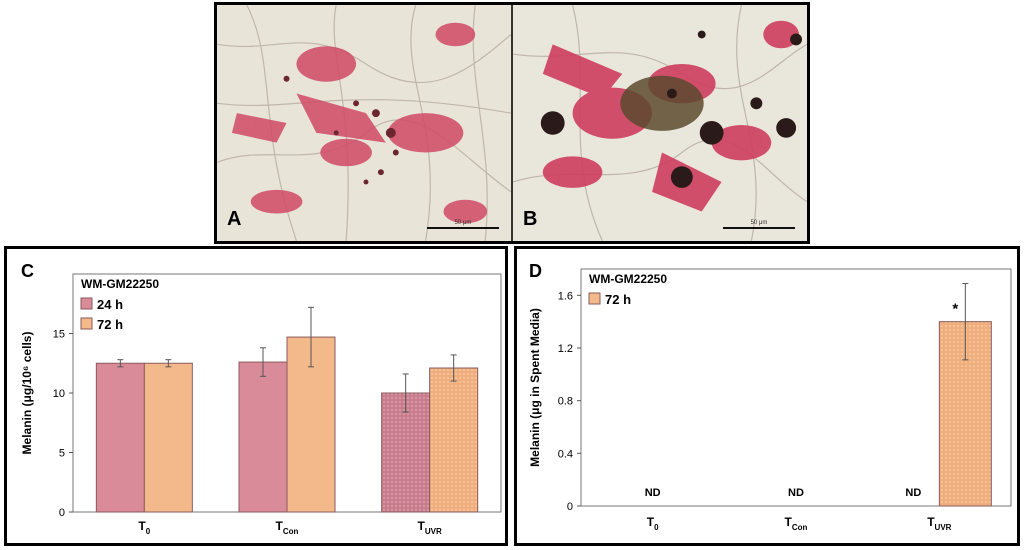 The width and height of the screenshot is (1024, 550). Describe the element at coordinates (234, 219) in the screenshot. I see `panel-a-label: A` at that location.